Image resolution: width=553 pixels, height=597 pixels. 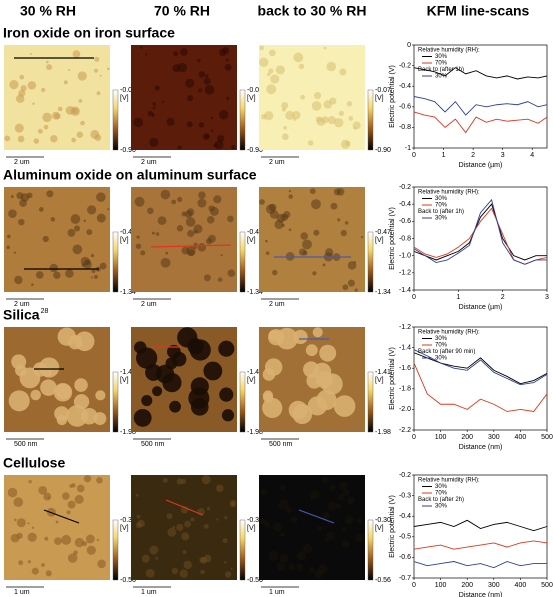 What do you see at coordinates (458, 297) in the screenshot?
I see `x-tick-label: 1` at bounding box center [458, 297].